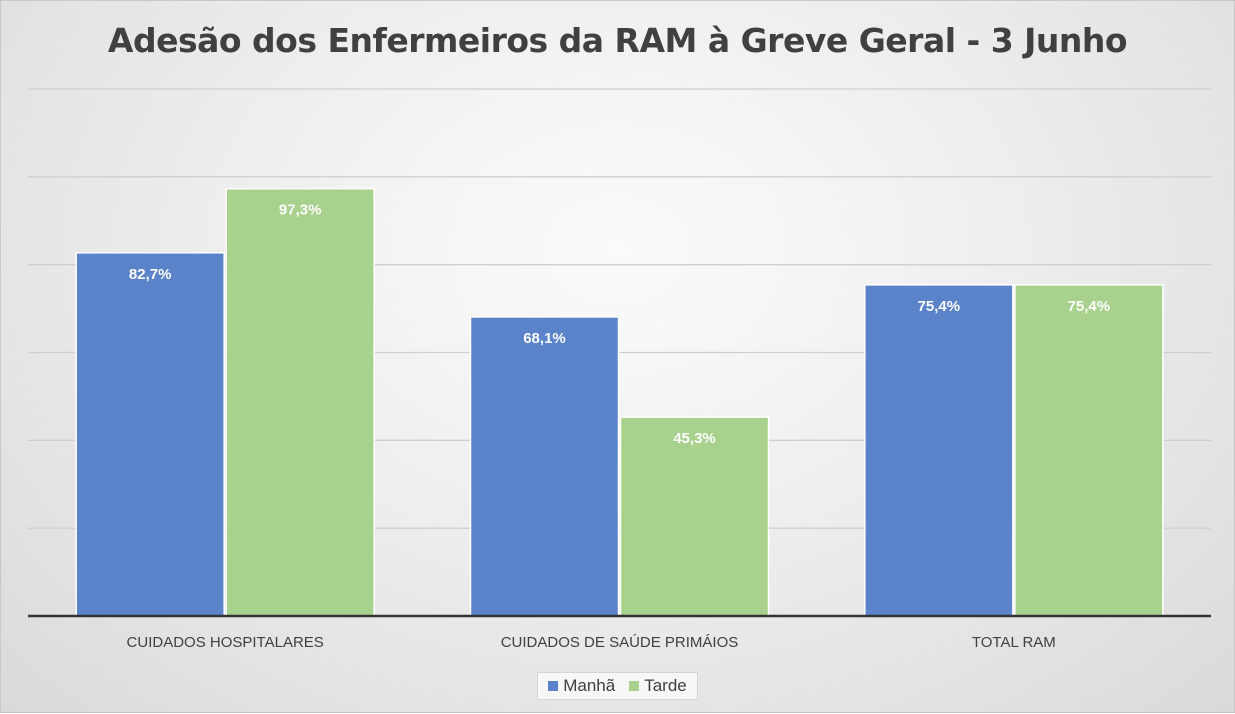 This screenshot has height=714, width=1235. Describe the element at coordinates (1014, 642) in the screenshot. I see `category-label: TOTAL RAM` at that location.